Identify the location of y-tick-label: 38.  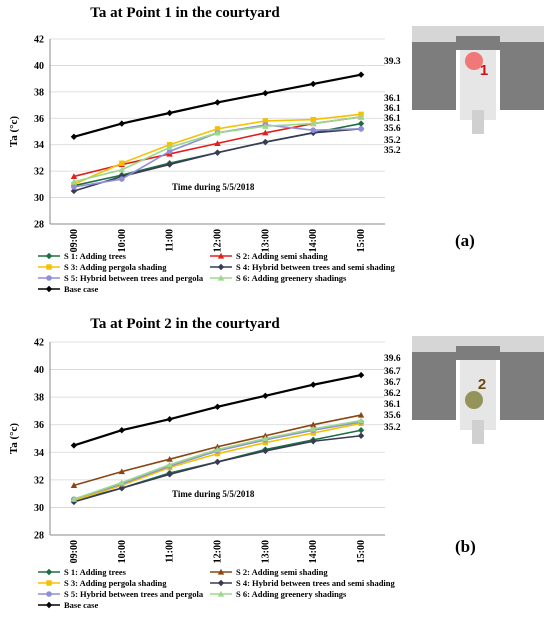
(39, 398).